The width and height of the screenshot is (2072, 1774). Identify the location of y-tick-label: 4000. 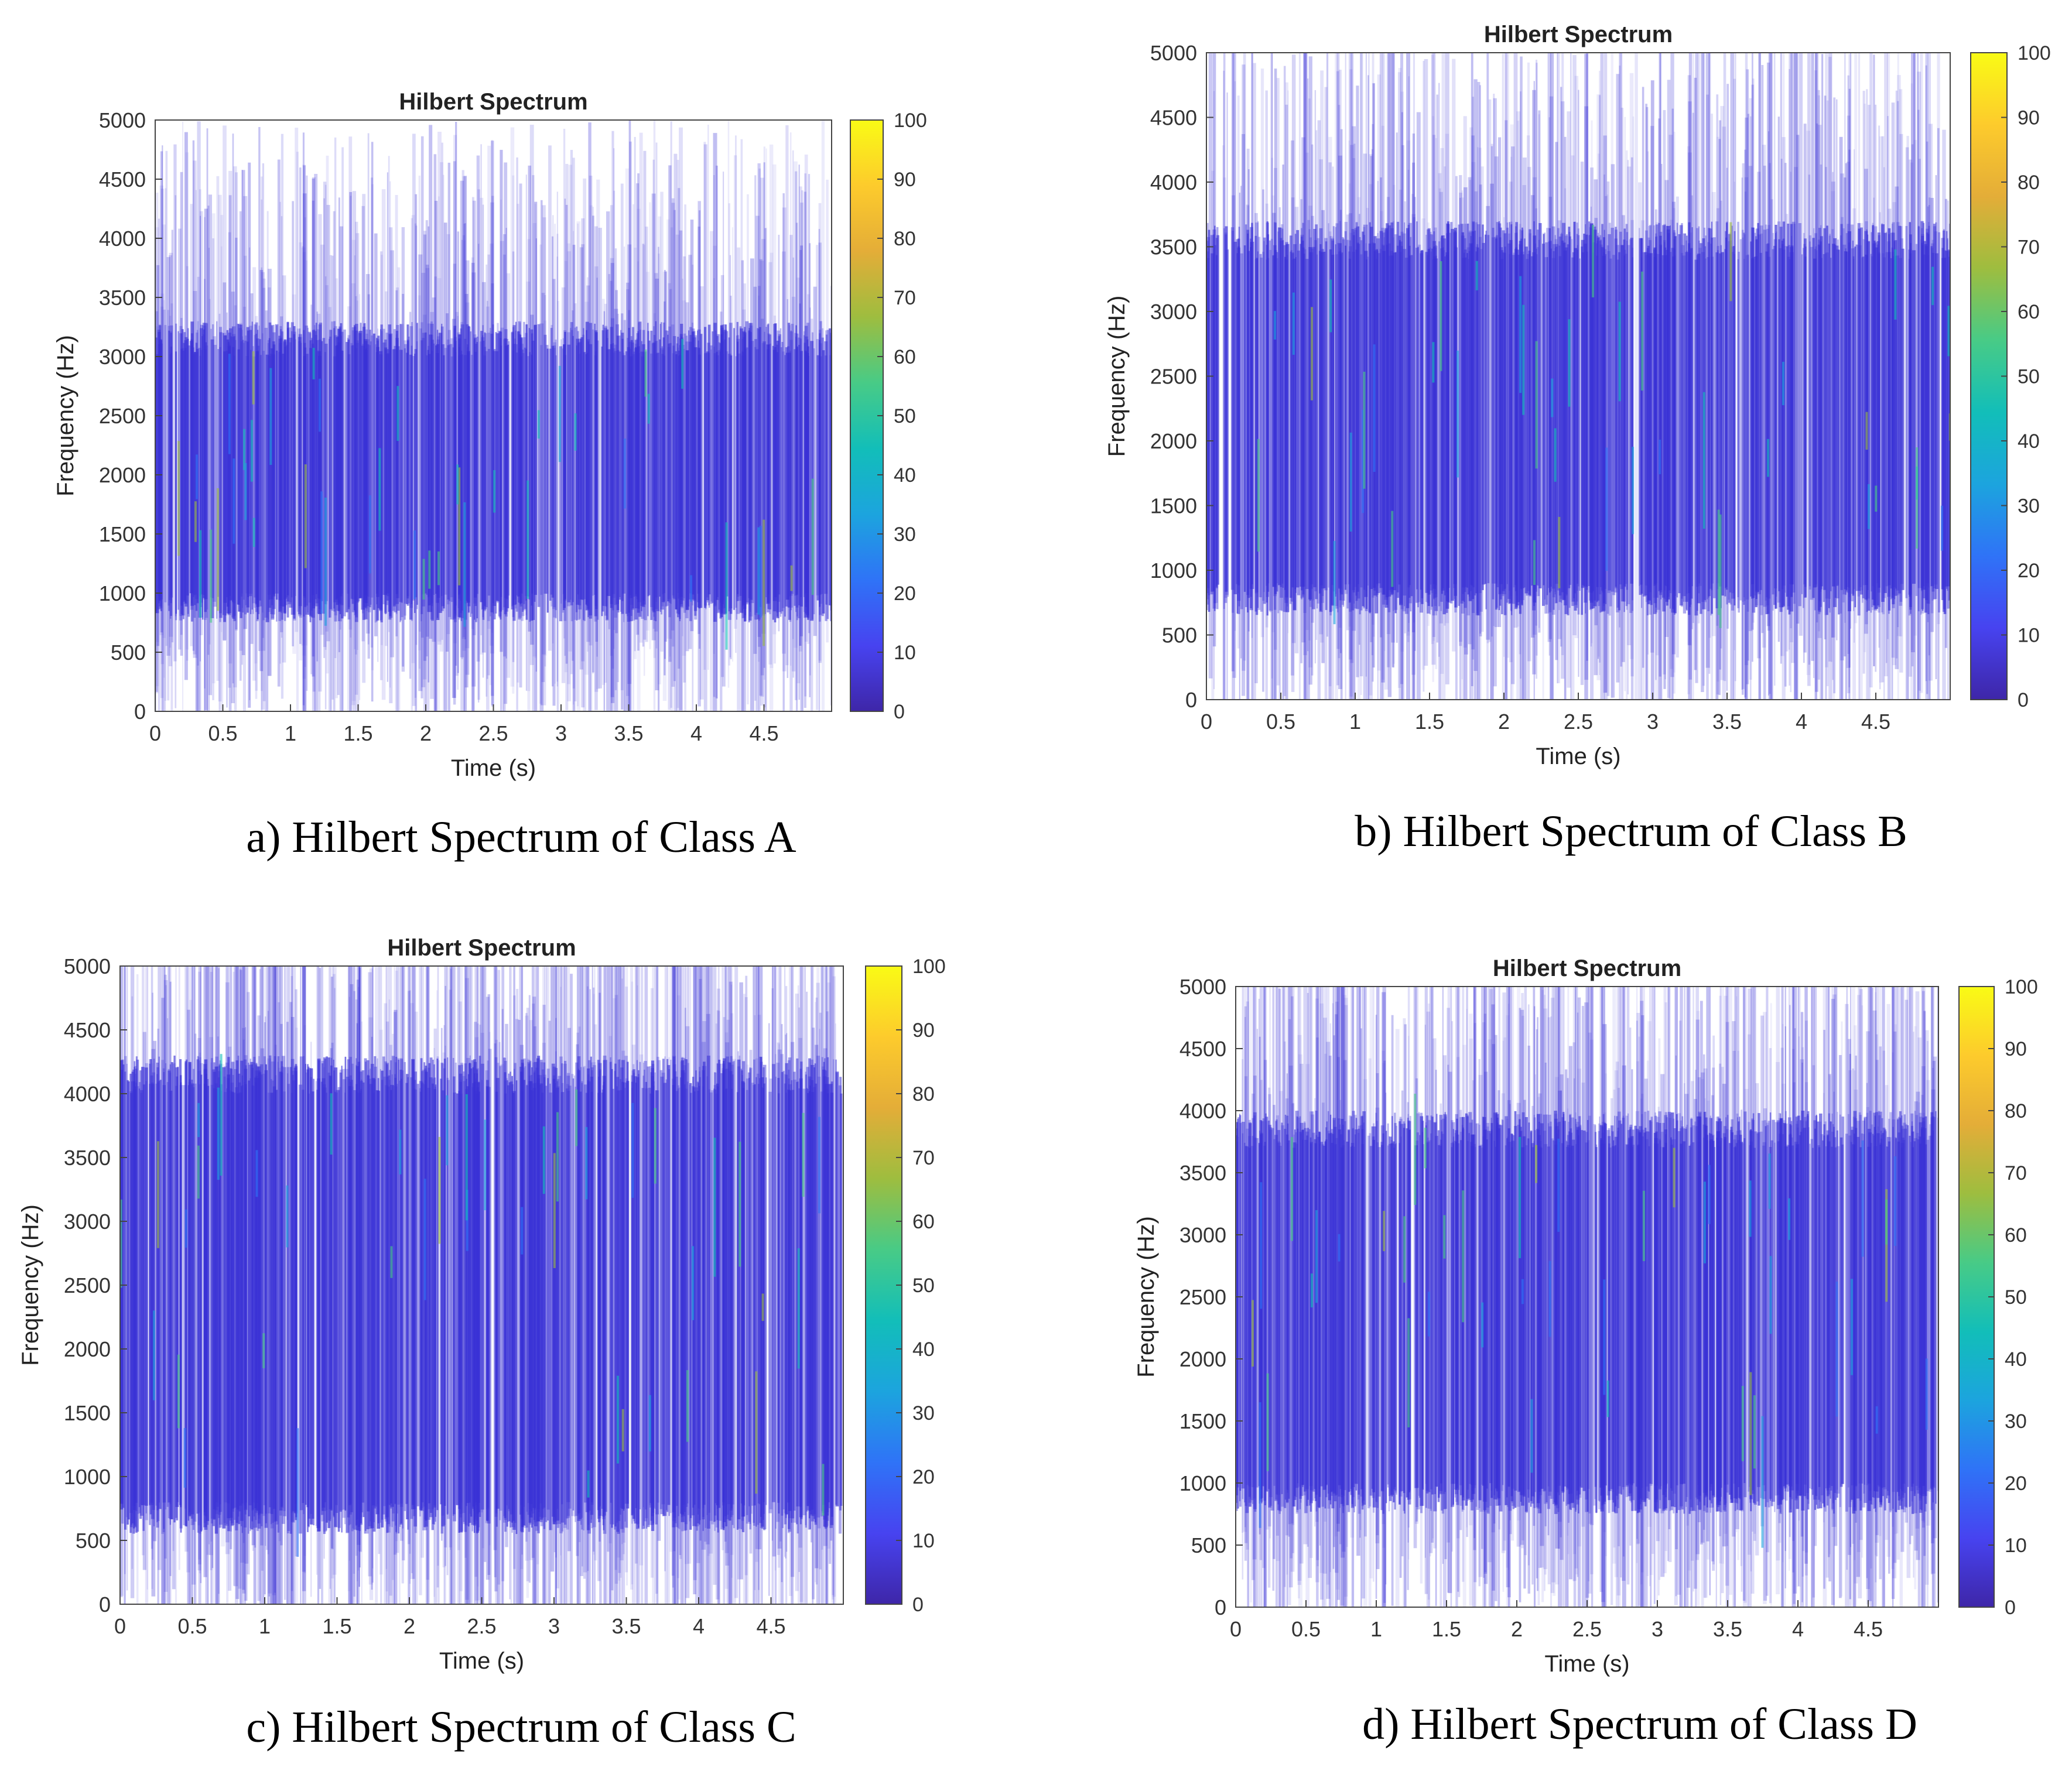
(1173, 182).